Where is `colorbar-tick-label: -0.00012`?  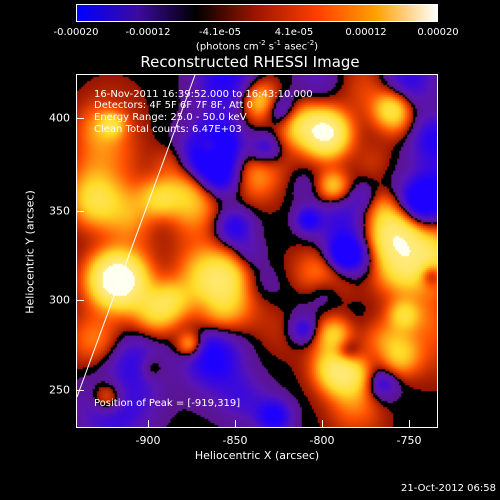
colorbar-tick-label: -0.00012 is located at coordinates (148, 32).